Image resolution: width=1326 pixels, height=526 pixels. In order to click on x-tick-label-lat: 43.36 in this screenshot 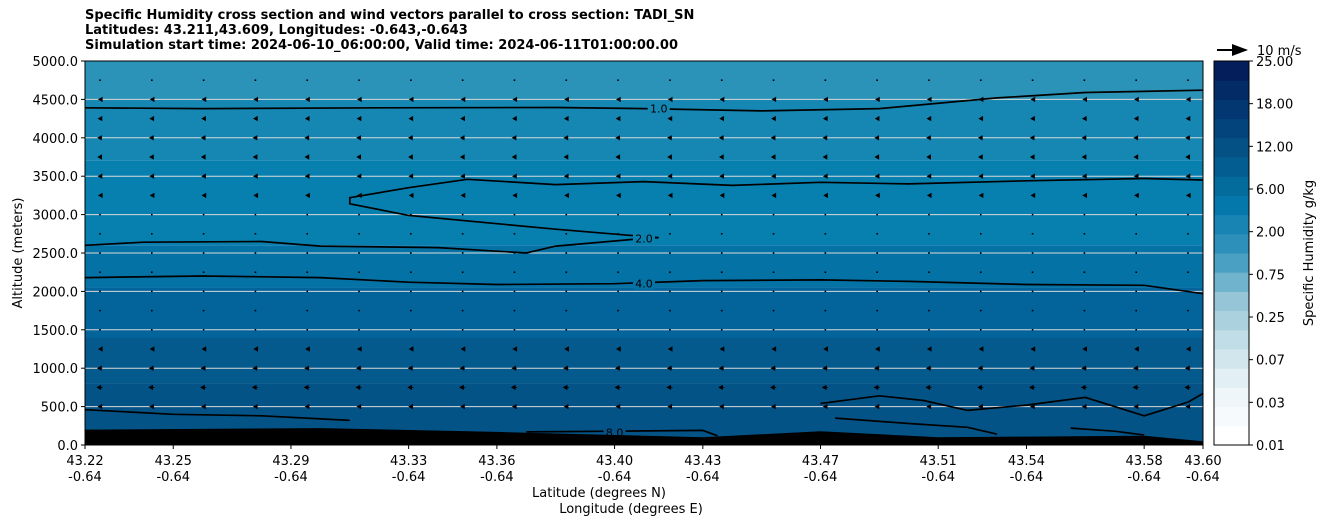, I will do `click(496, 461)`.